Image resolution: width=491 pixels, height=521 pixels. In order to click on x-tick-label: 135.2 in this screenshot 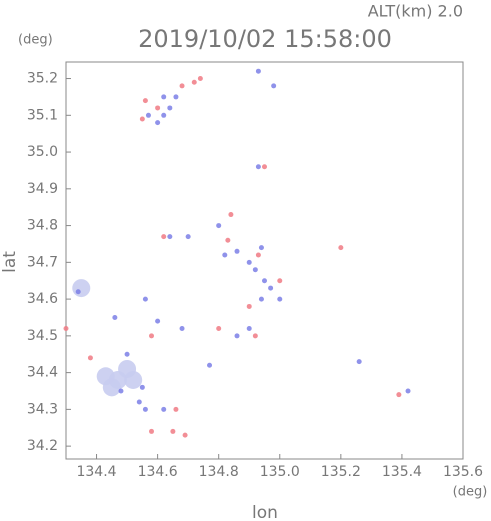, I will do `click(341, 472)`.